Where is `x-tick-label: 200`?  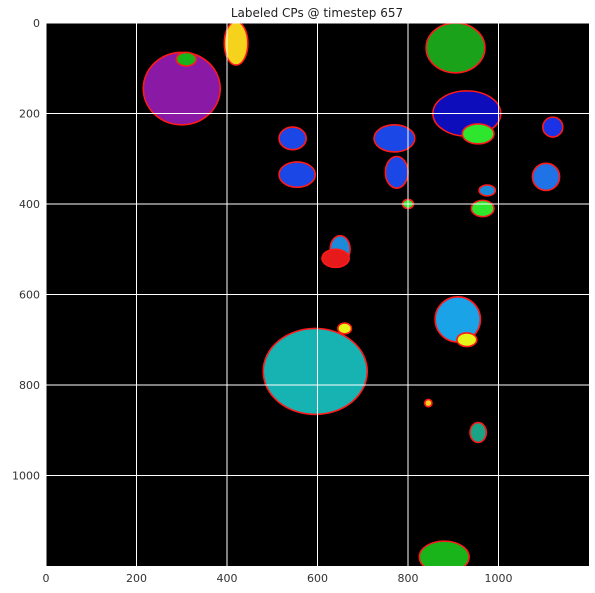 x-tick-label: 200 is located at coordinates (136, 578).